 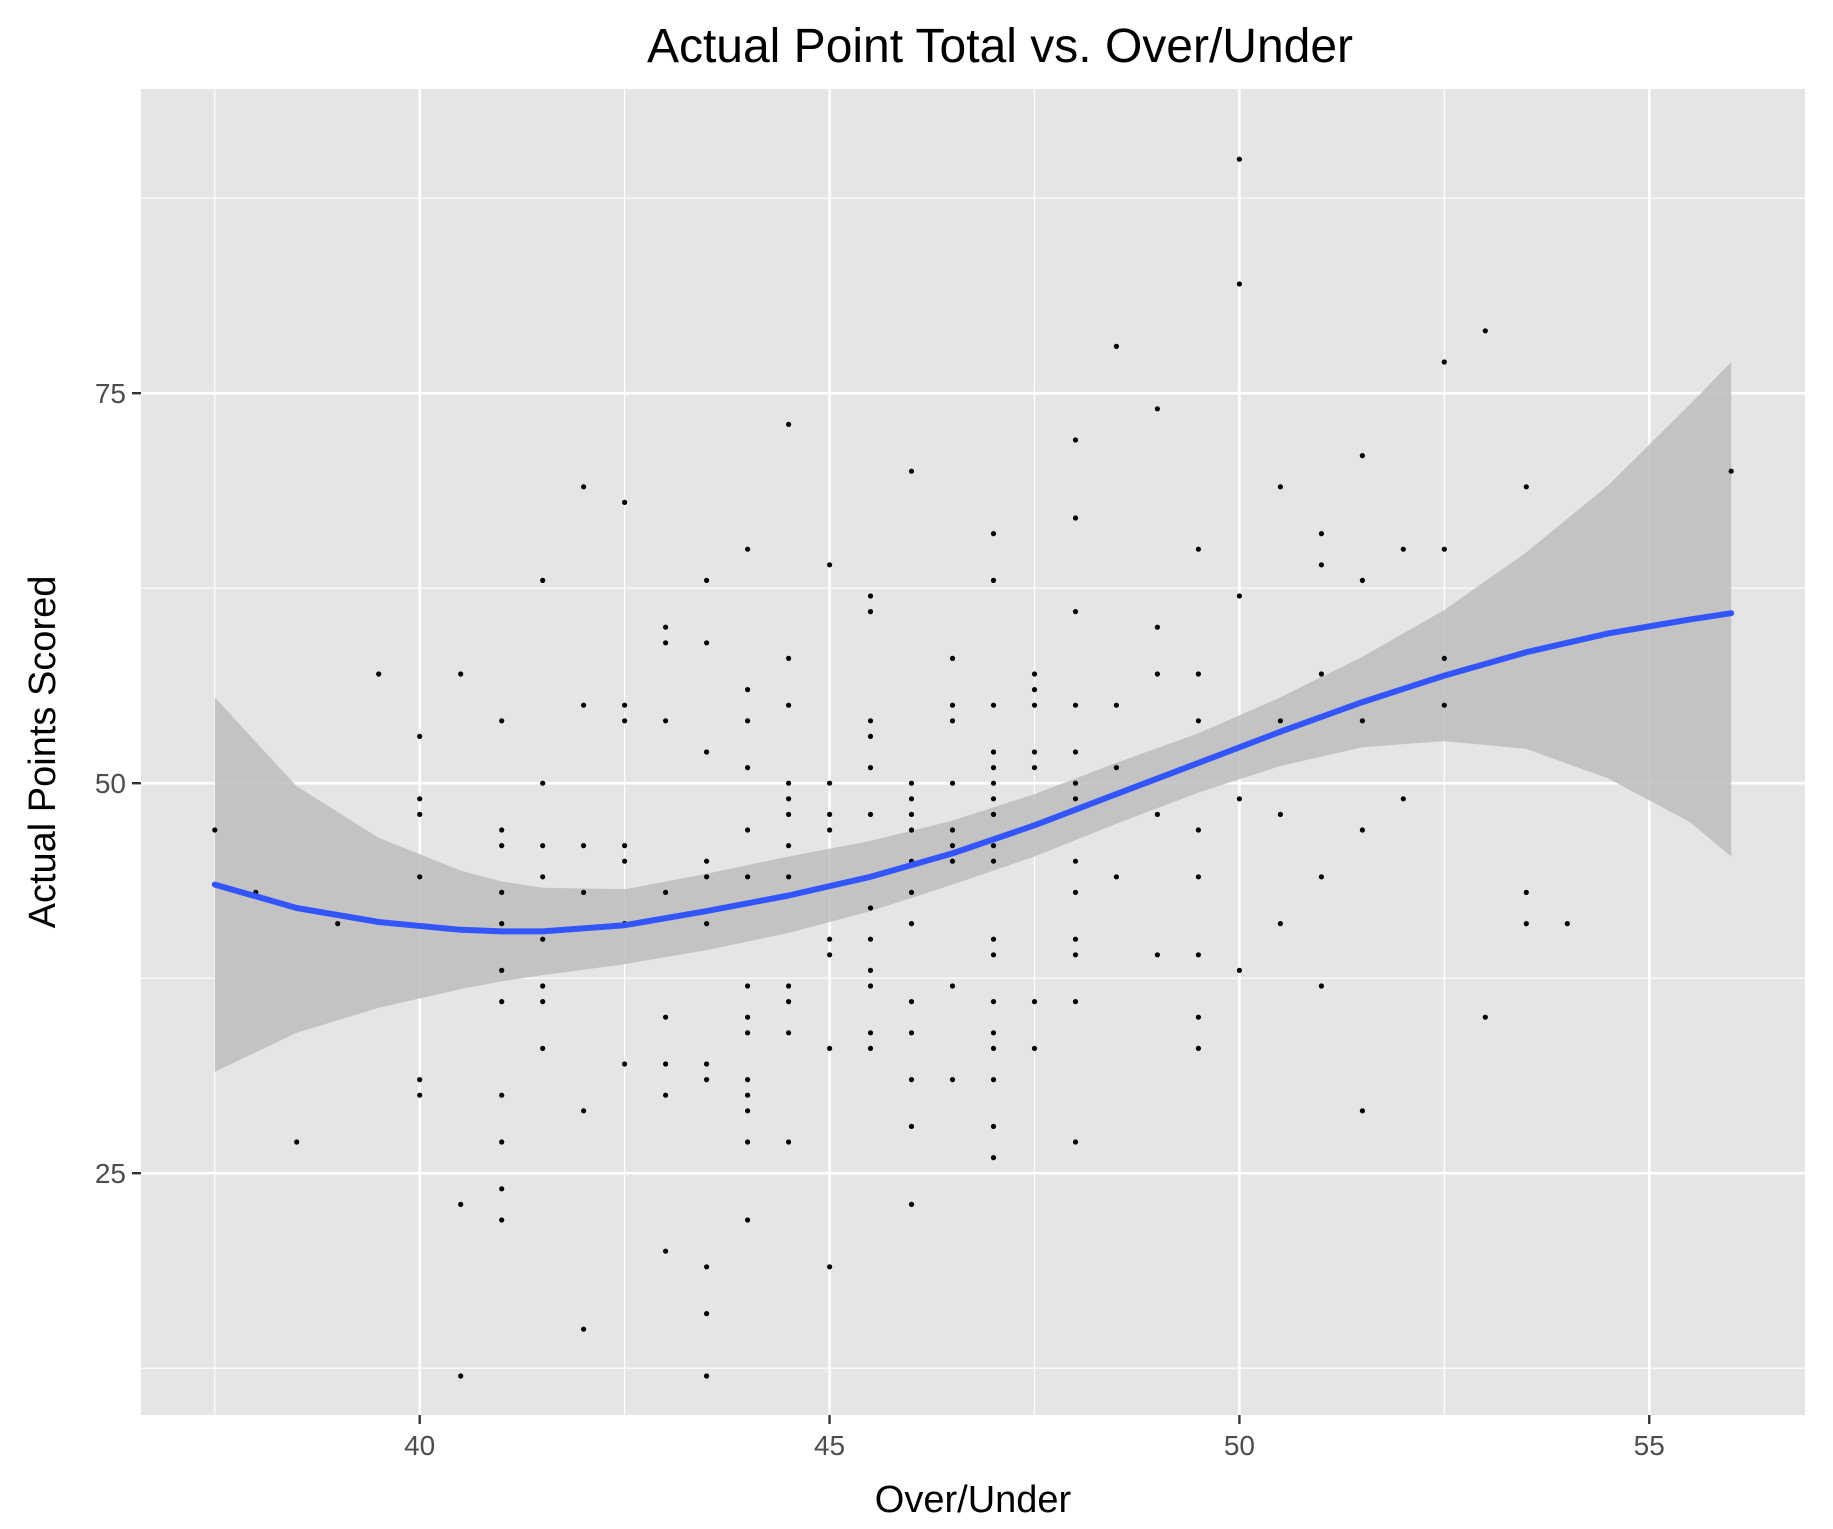 I want to click on x-axis-label: Over/Under, so click(x=973, y=1500).